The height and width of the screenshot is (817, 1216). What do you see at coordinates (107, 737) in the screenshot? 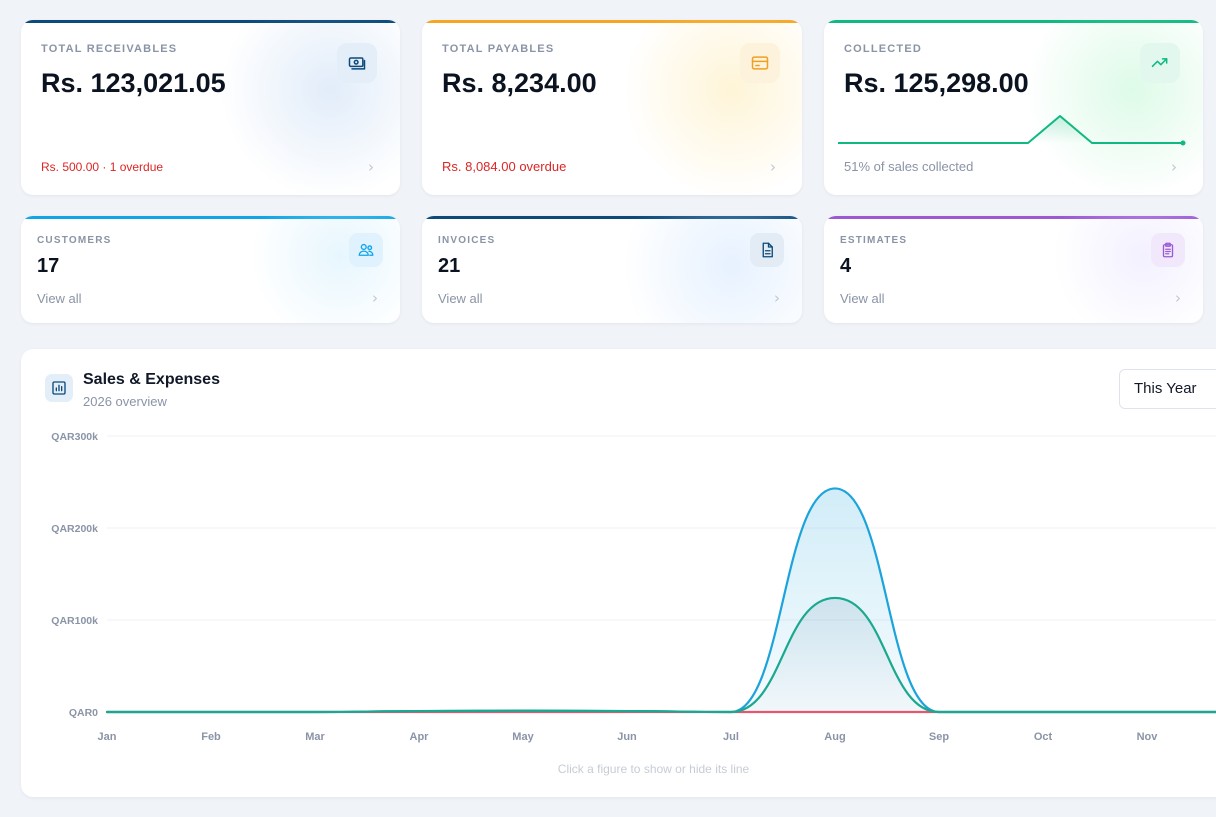
I see `x-tick-label: Jan` at bounding box center [107, 737].